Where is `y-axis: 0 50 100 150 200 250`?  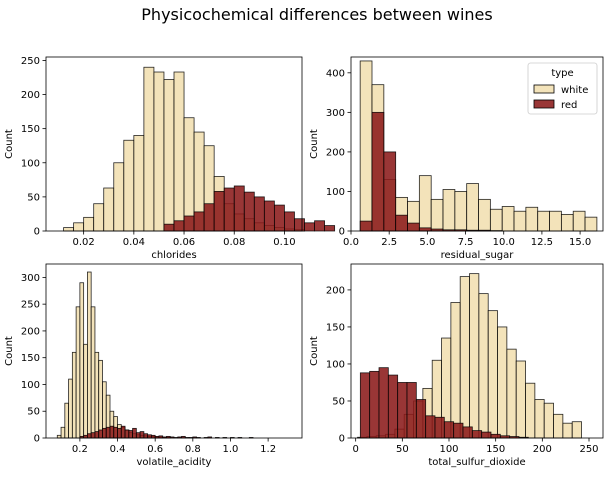
y-axis: 0 50 100 150 200 250 is located at coordinates (33, 147).